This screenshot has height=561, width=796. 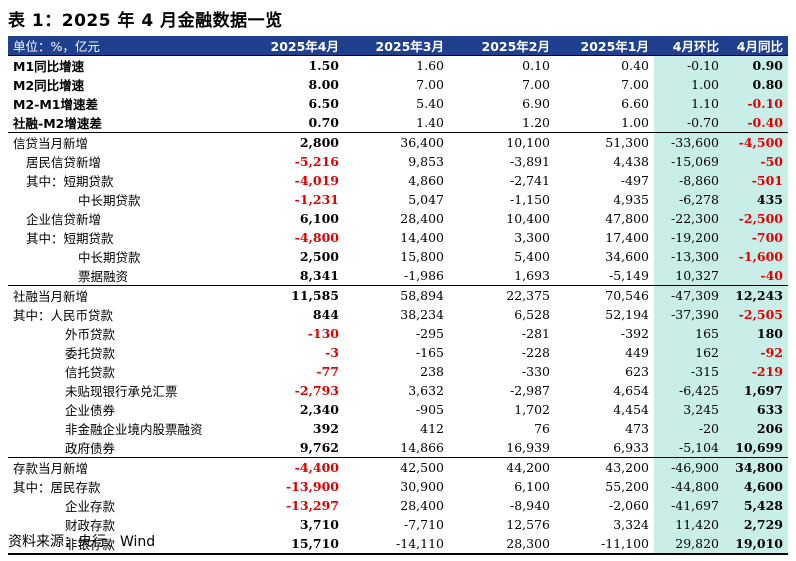 What do you see at coordinates (90, 525) in the screenshot?
I see `row-label: 财政存款` at bounding box center [90, 525].